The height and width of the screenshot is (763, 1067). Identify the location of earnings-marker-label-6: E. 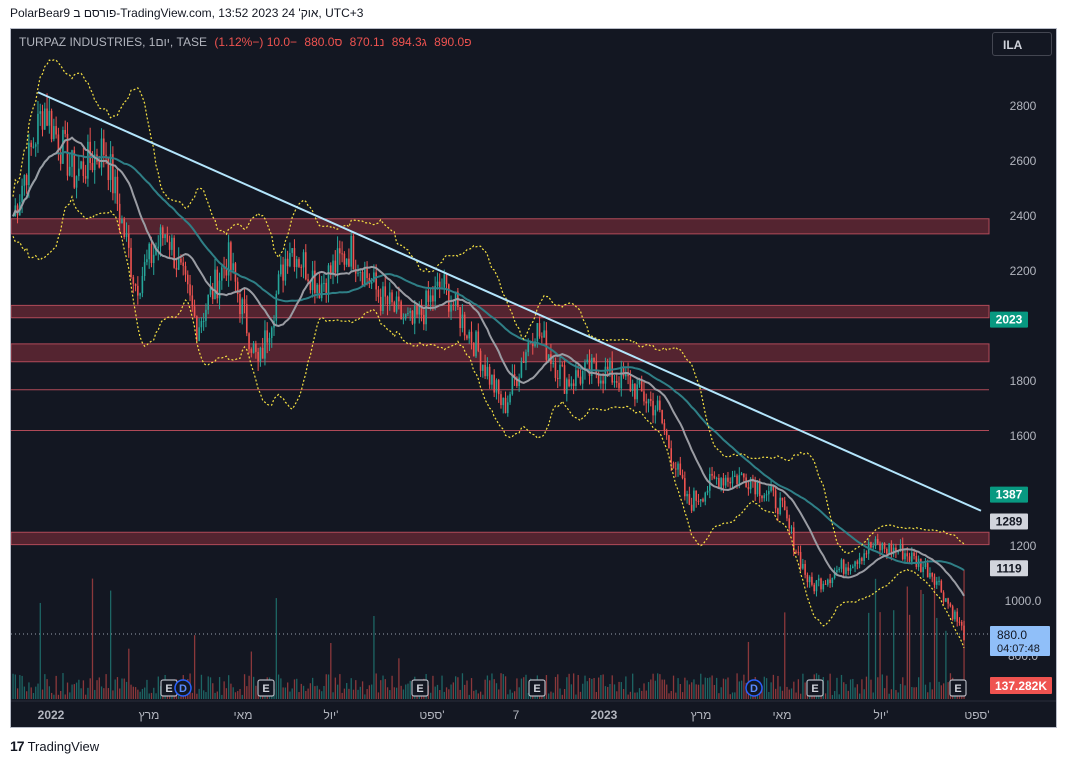
(814, 689).